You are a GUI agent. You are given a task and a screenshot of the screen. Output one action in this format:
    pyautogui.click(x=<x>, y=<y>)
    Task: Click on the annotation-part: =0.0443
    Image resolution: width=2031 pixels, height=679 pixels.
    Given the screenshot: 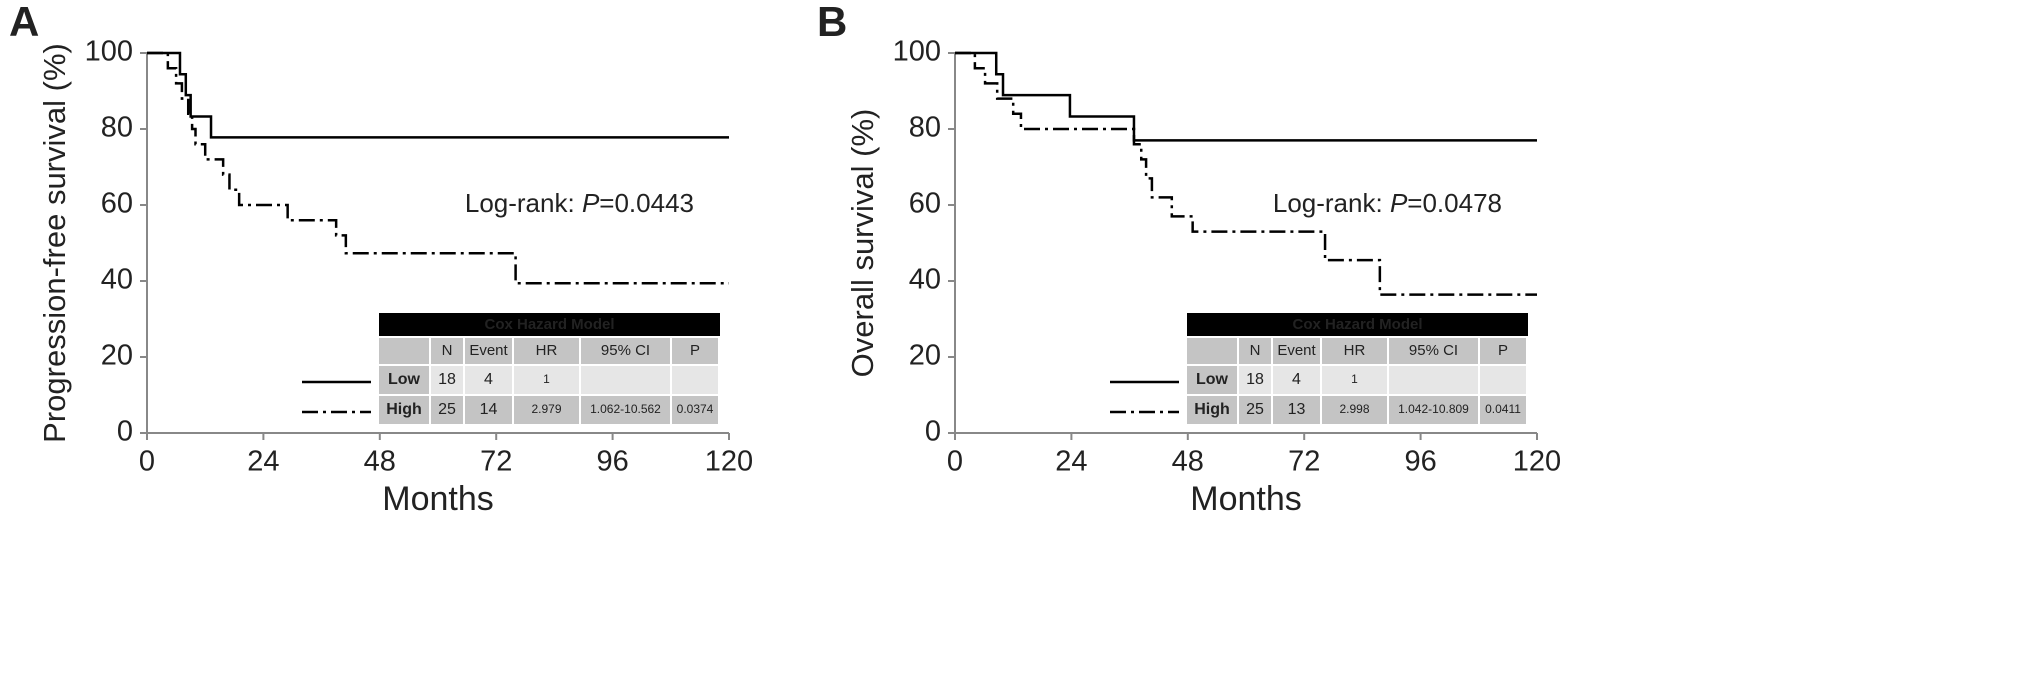 What is the action you would take?
    pyautogui.click(x=646, y=203)
    